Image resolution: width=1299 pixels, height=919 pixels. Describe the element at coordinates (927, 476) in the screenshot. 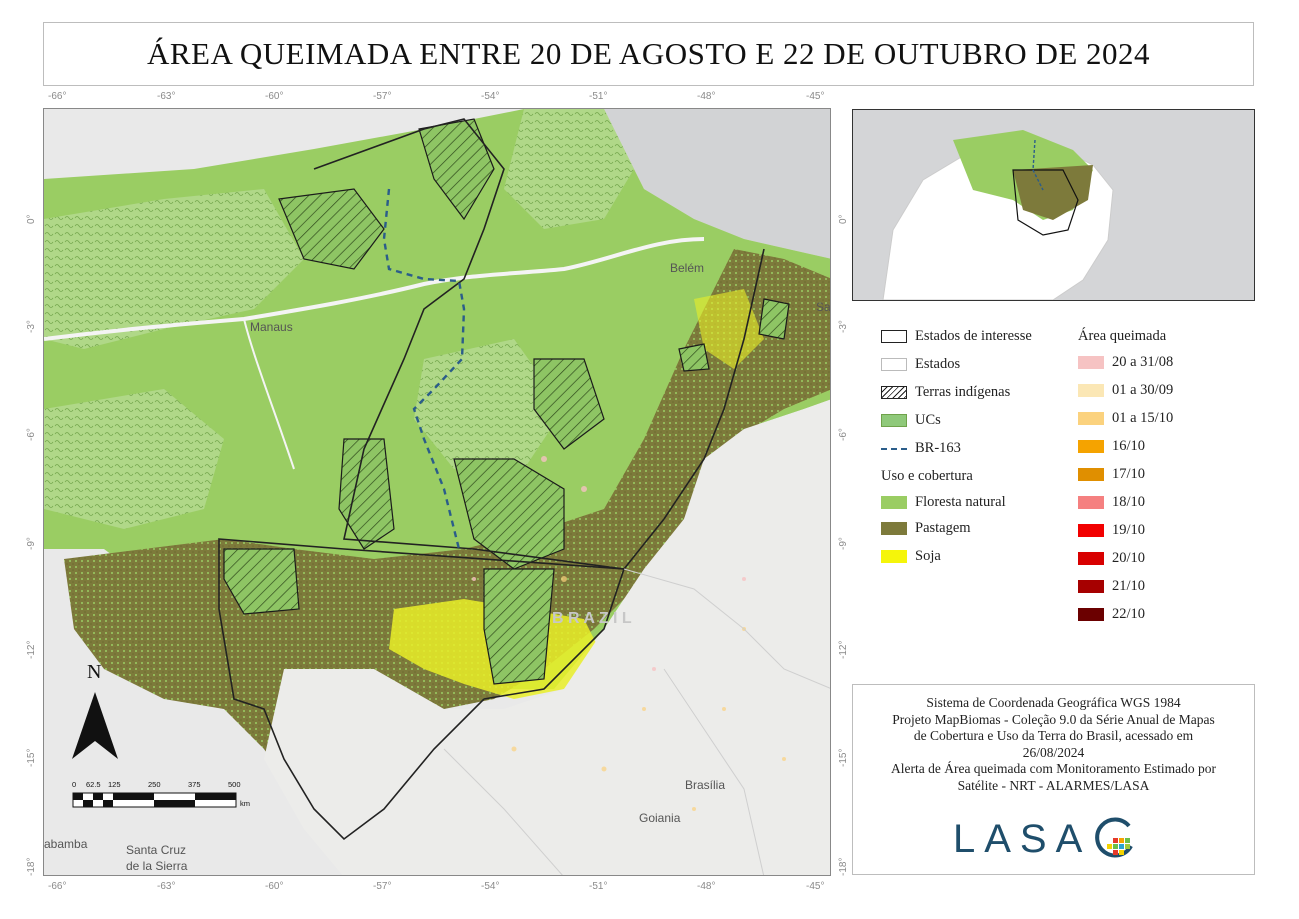

I see `legend-uso-title: Uso e cobertura` at that location.